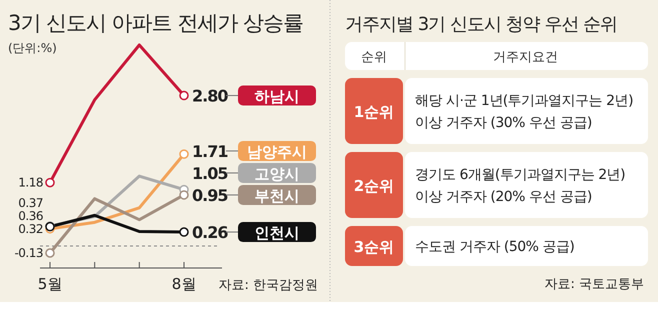 The height and width of the screenshot is (332, 658). I want to click on chart-title: 3기 신도시 아파트 전세가 상승률, so click(156, 23).